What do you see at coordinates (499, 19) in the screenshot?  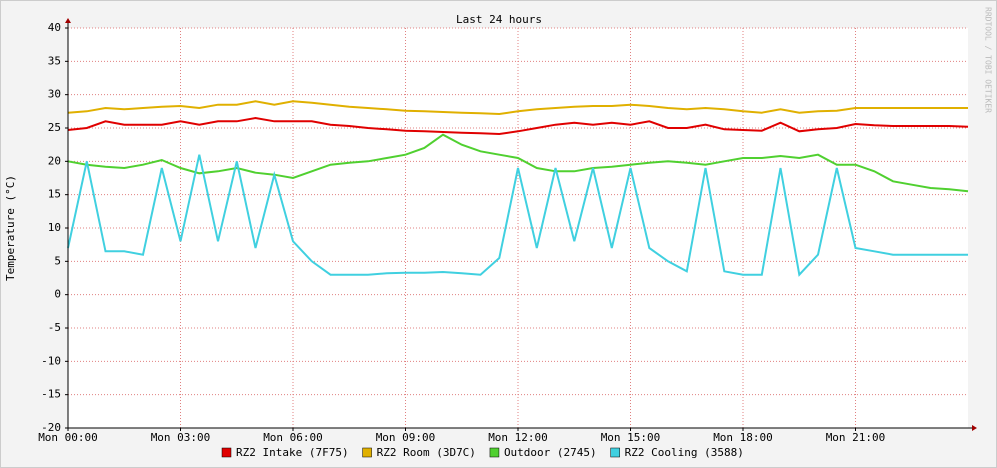 I see `chart-title: Last 24 hours` at bounding box center [499, 19].